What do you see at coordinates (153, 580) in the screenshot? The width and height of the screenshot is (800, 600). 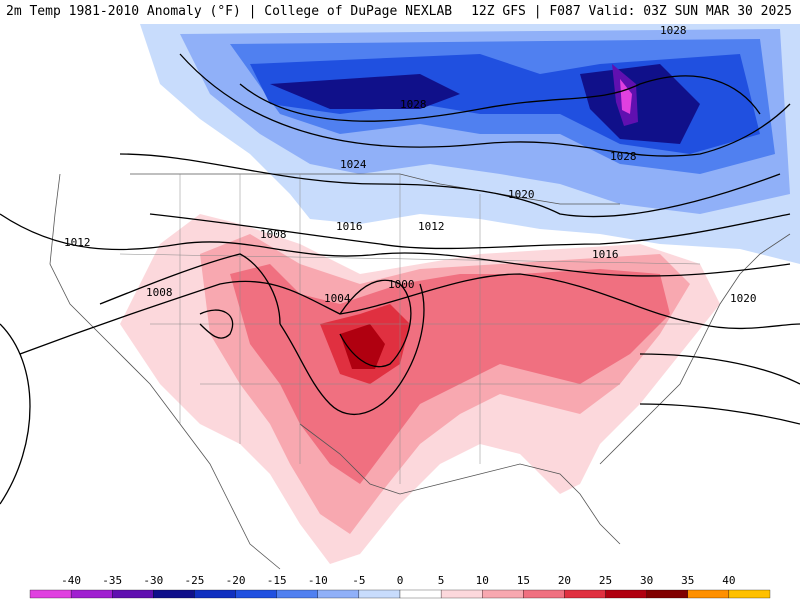 I see `legend-tick-label: -30` at bounding box center [153, 580].